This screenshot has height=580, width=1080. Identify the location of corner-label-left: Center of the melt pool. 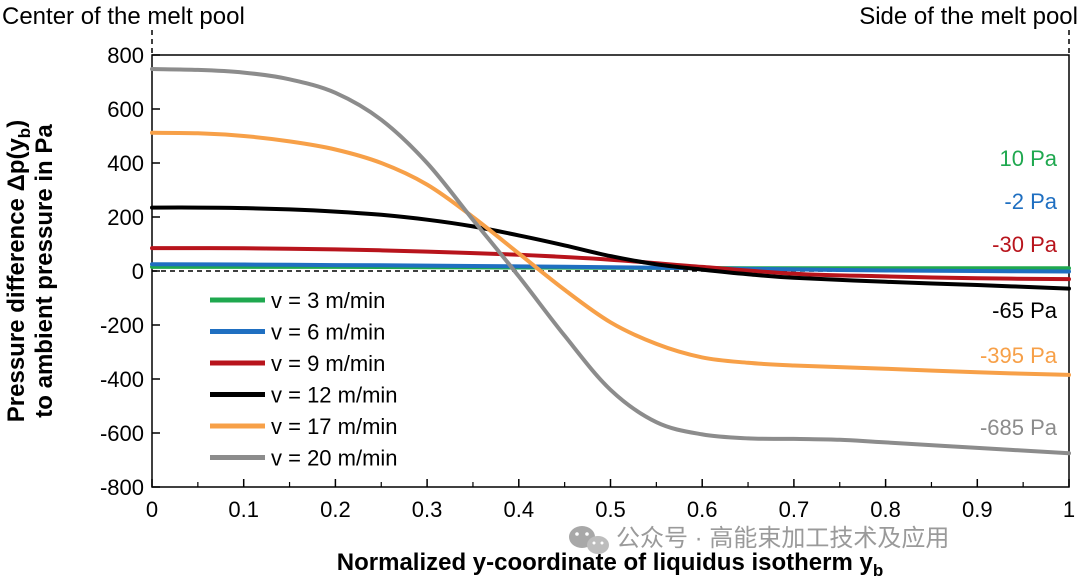
(123, 16).